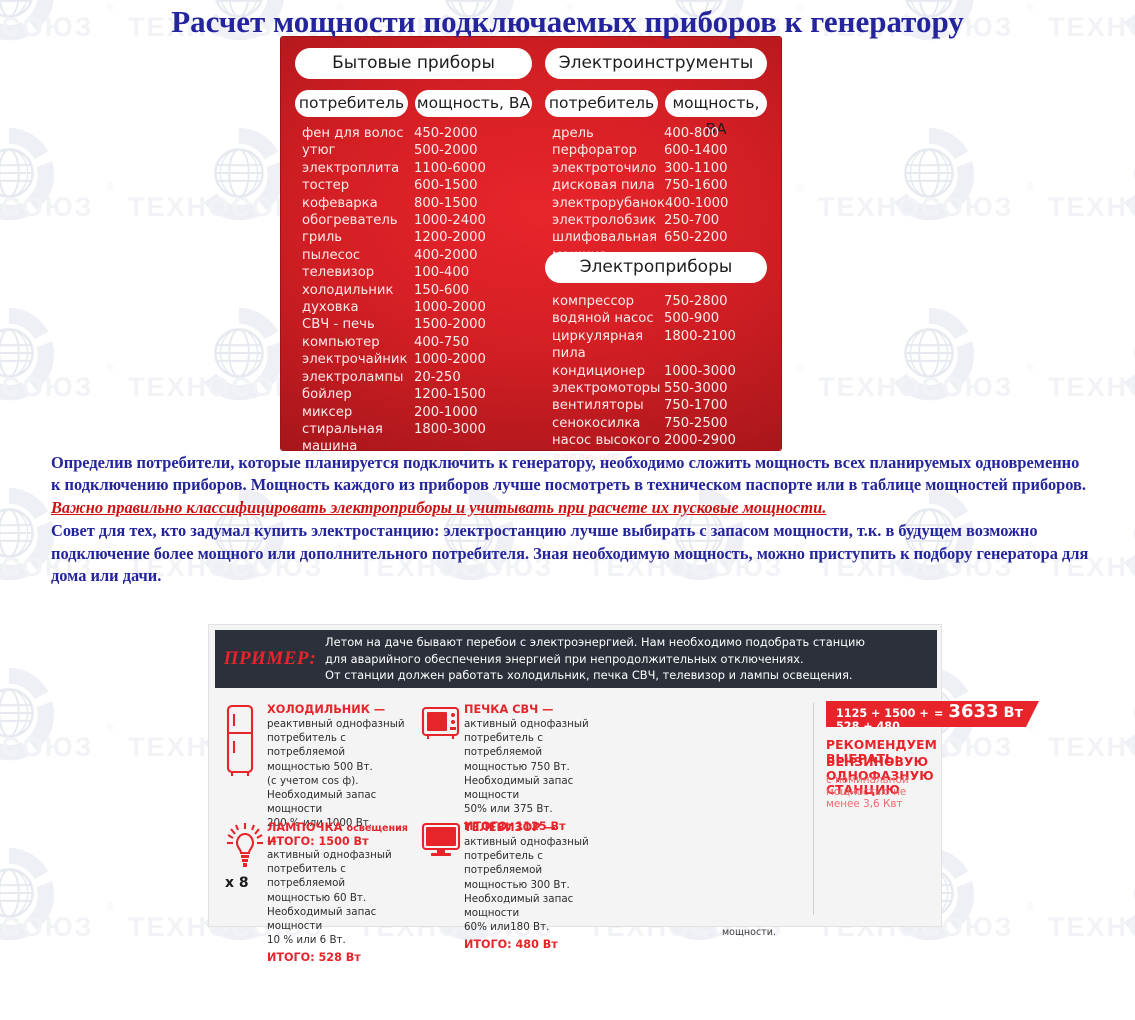  What do you see at coordinates (656, 150) in the screenshot?
I see `table-row: перфоратор 600-1400` at bounding box center [656, 150].